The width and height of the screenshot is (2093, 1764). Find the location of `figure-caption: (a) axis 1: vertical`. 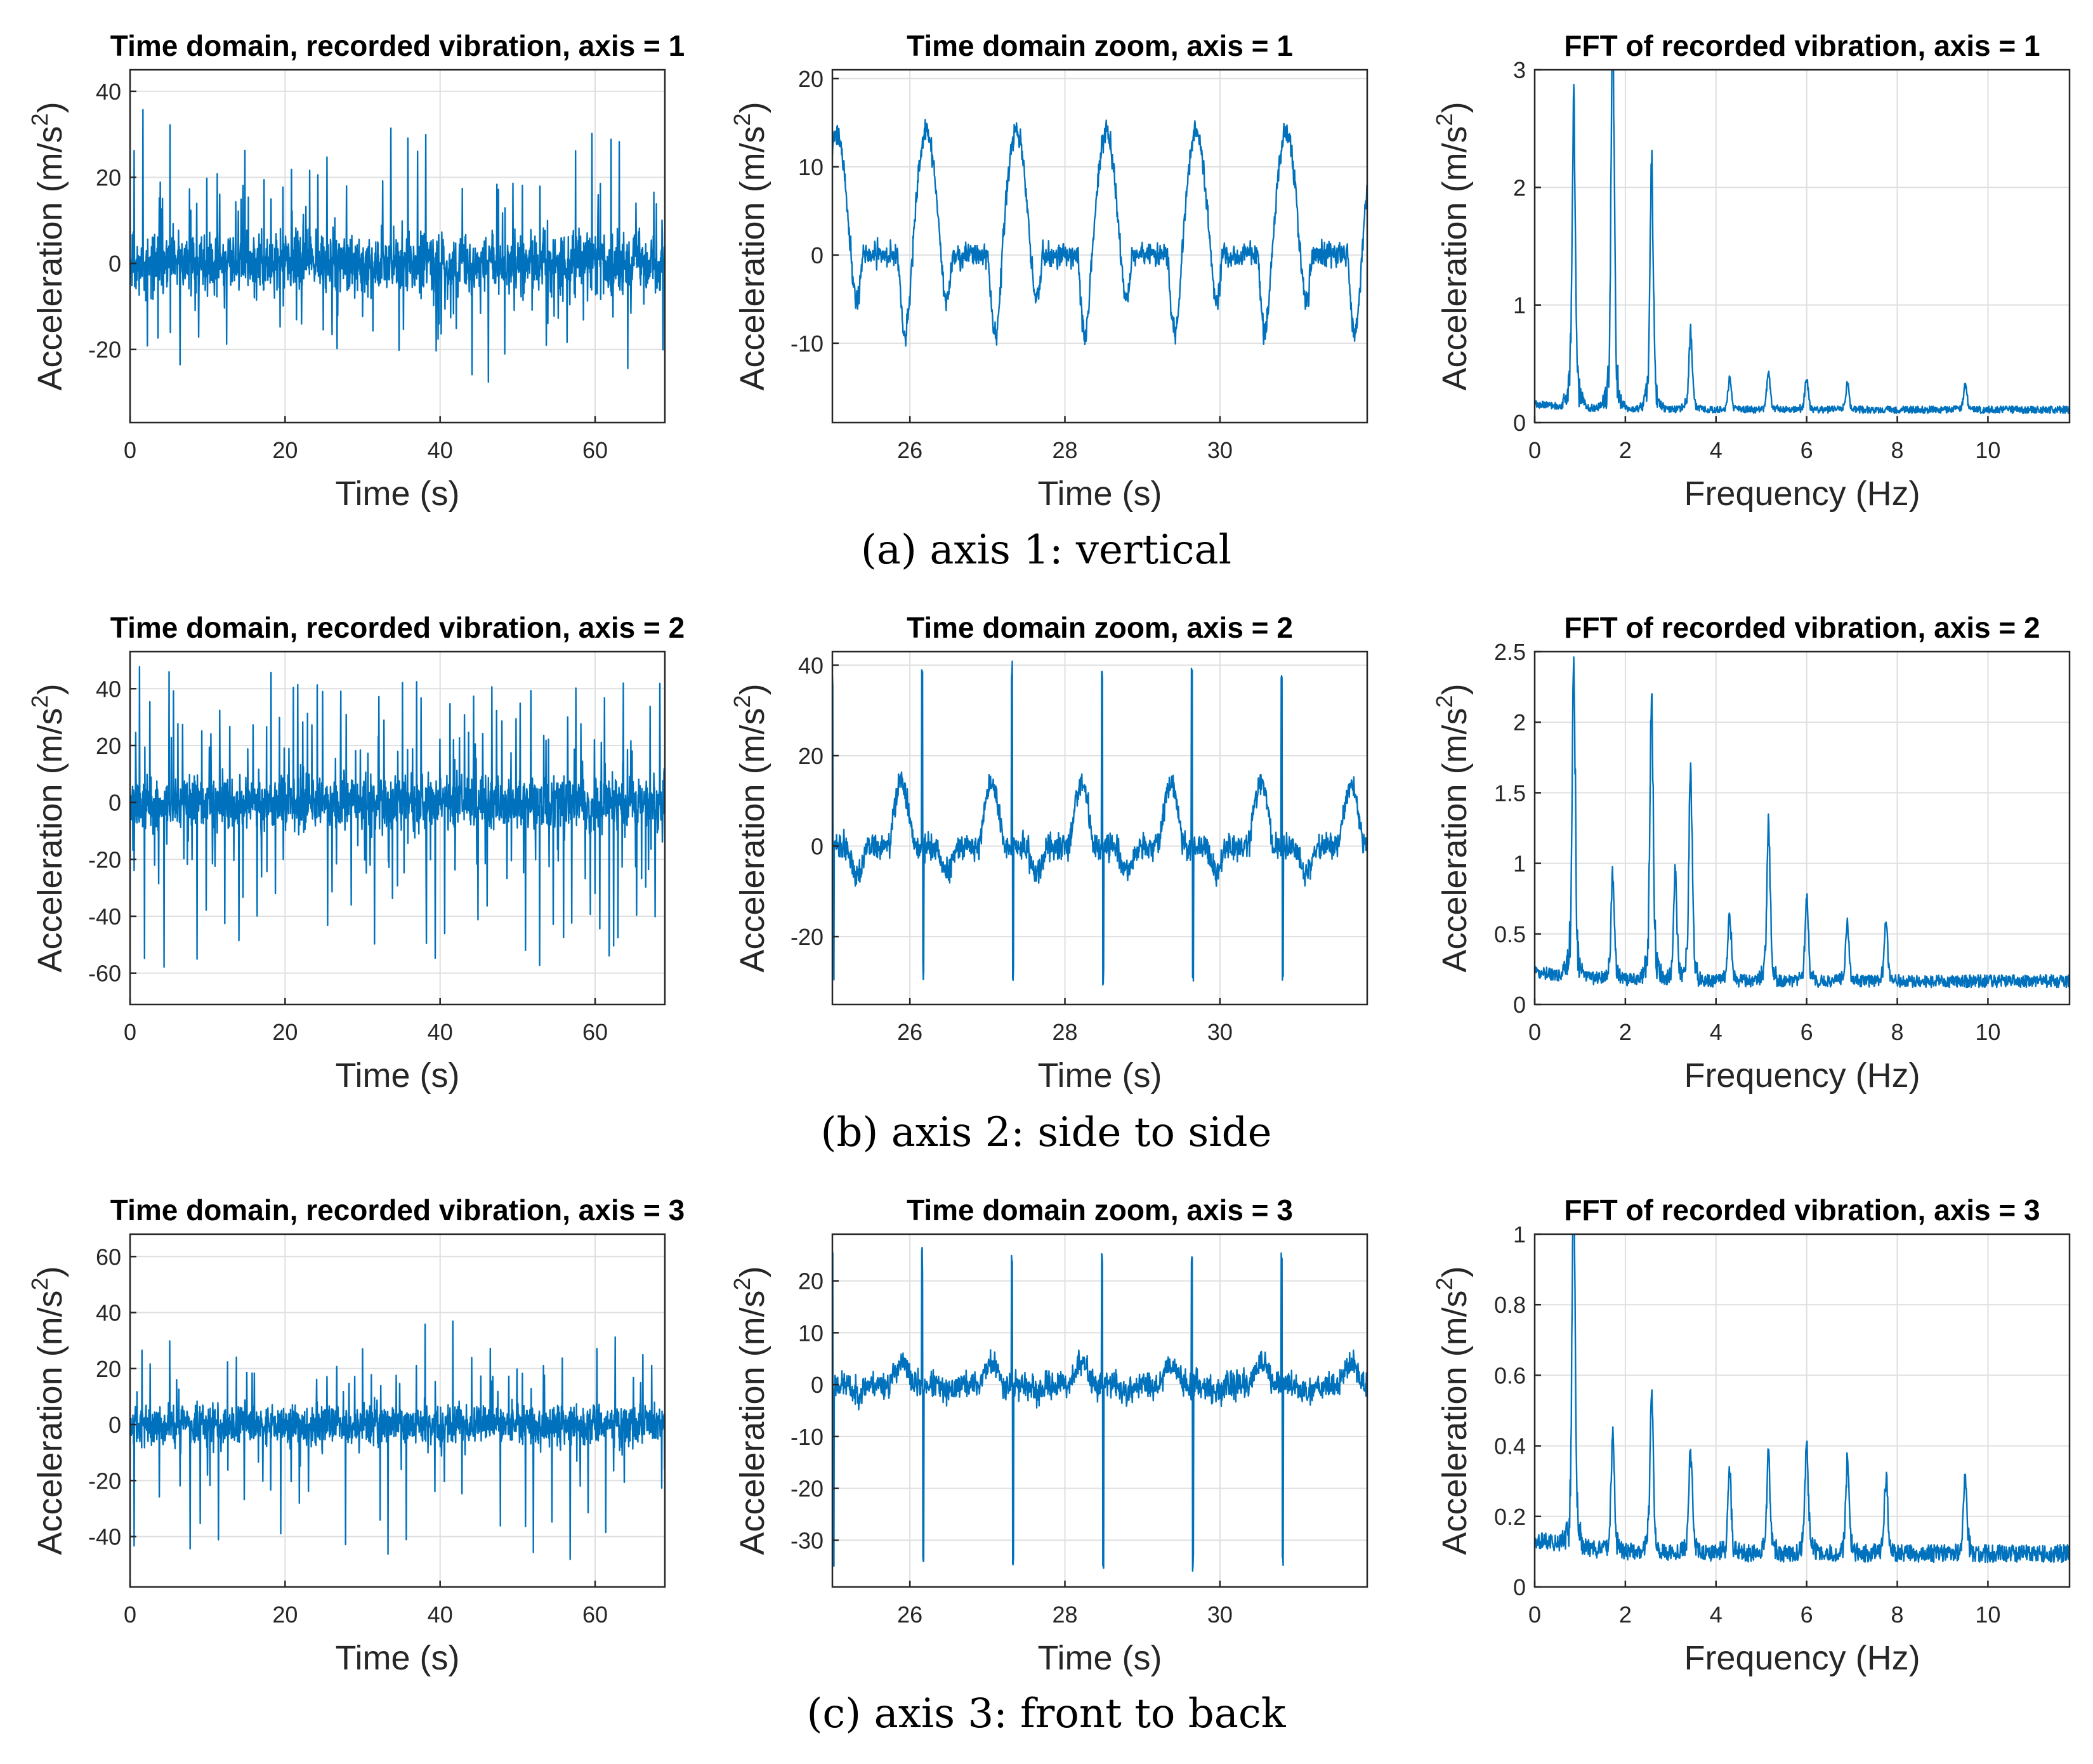

figure-caption: (a) axis 1: vertical is located at coordinates (1046, 550).